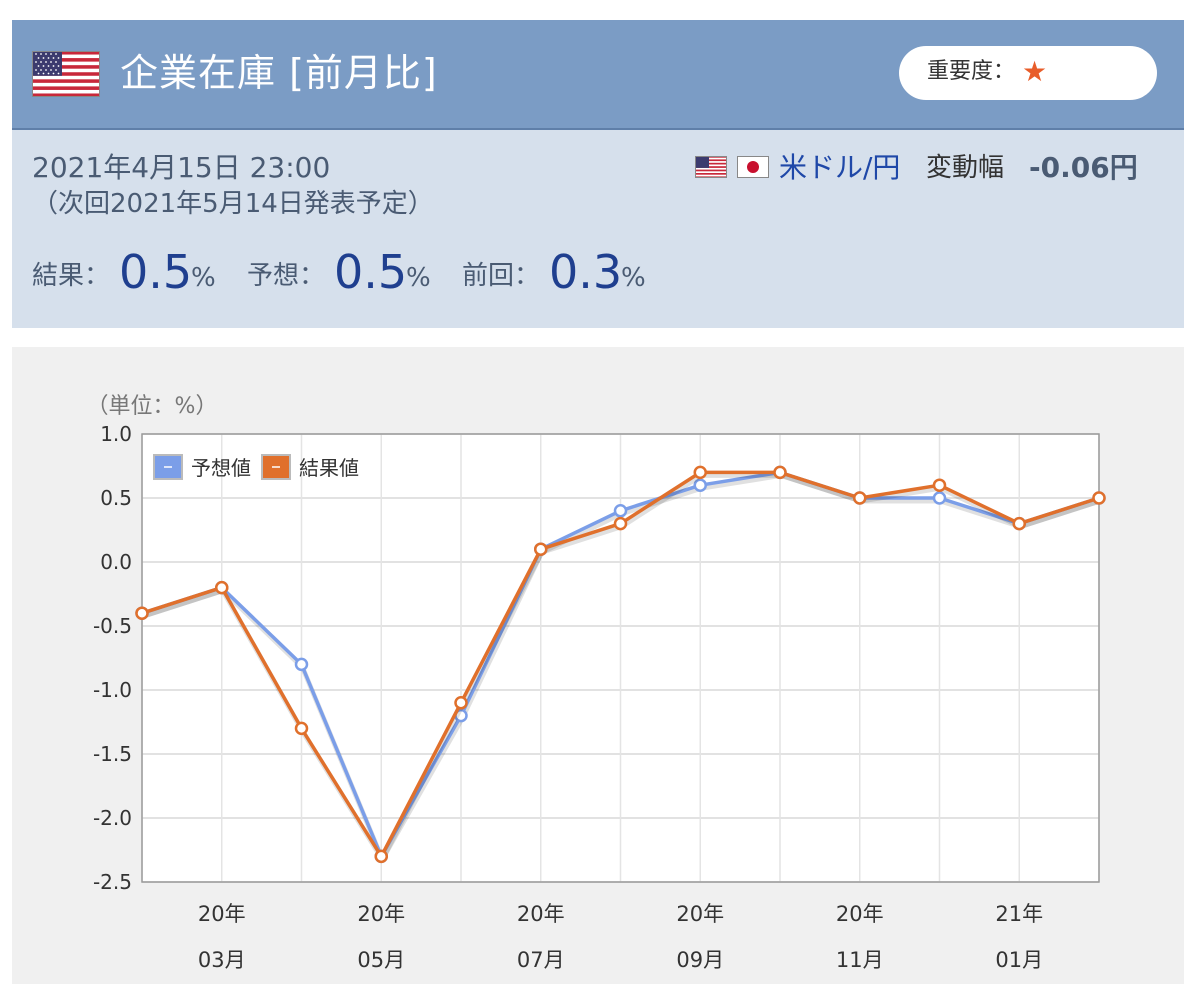 The image size is (1200, 984). I want to click on x-tick-label-month: 05月, so click(381, 960).